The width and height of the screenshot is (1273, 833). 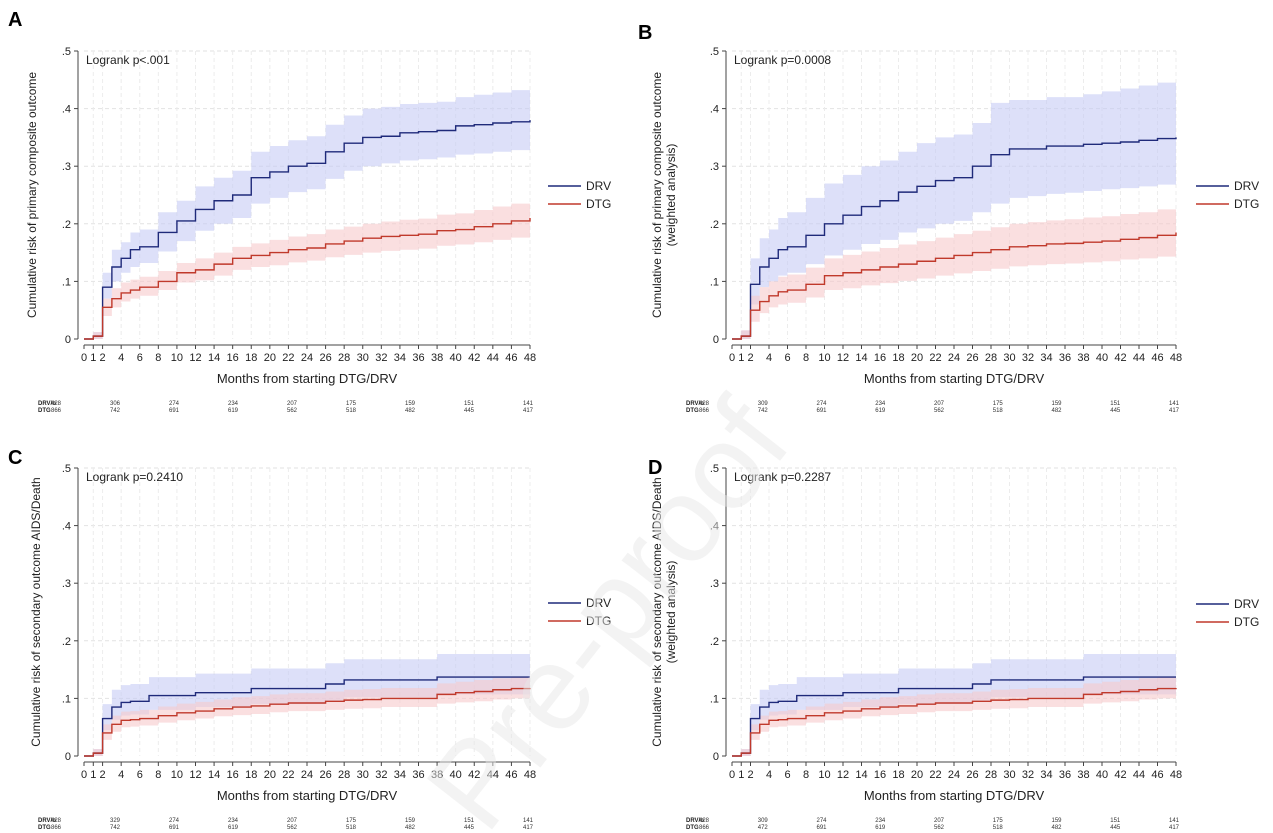 I want to click on logrank-annotation: Logrank p=0.0008, so click(x=782, y=60).